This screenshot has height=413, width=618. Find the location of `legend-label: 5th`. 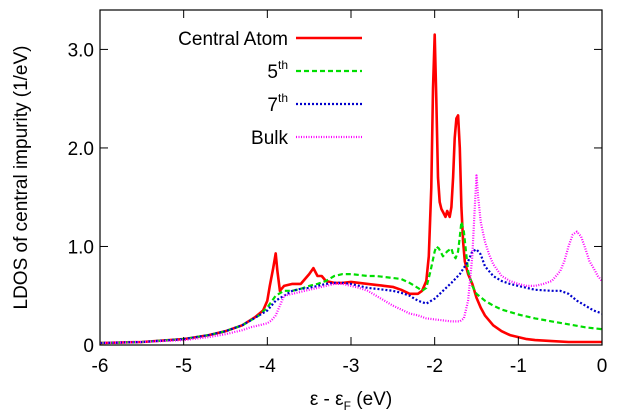

legend-label: 5th is located at coordinates (277, 70).